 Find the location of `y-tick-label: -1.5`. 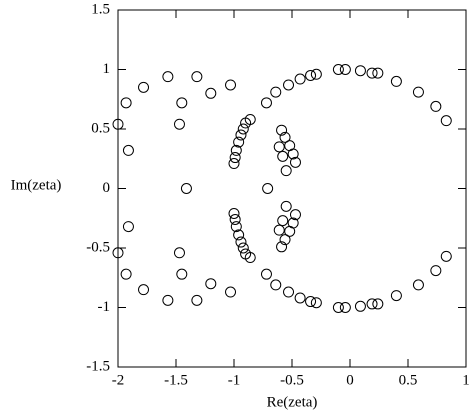

y-tick-label: -1.5 is located at coordinates (98, 366).